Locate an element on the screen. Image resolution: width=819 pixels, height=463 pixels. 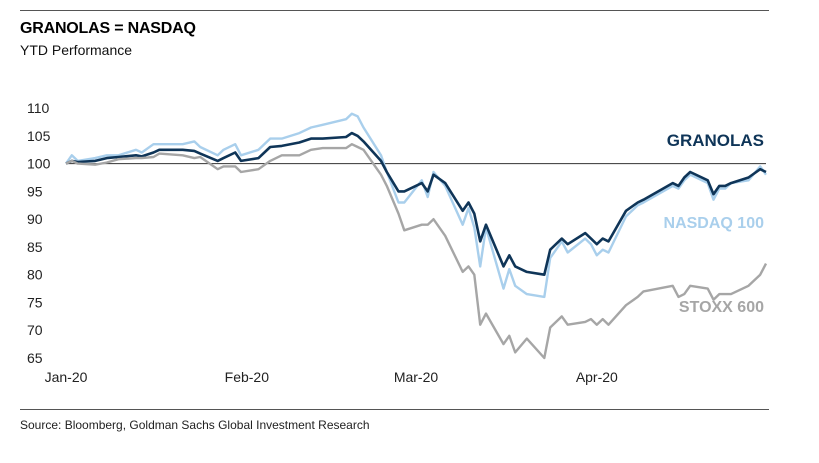
x-tick-label: Mar-20 is located at coordinates (416, 377).